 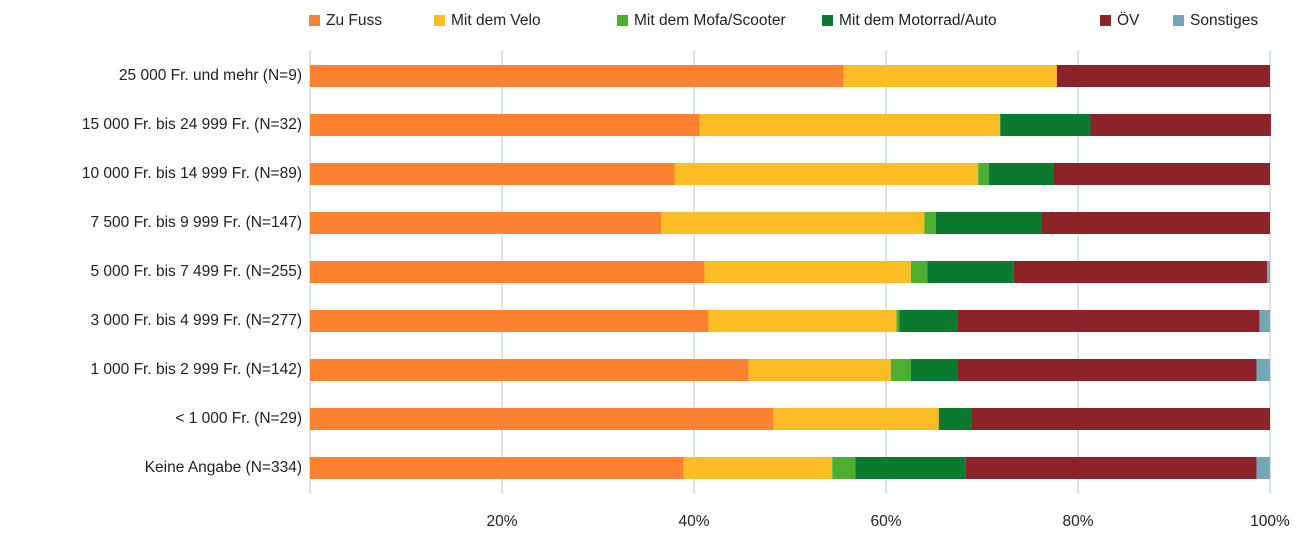 I want to click on x-tick-label: 60%, so click(x=885, y=521).